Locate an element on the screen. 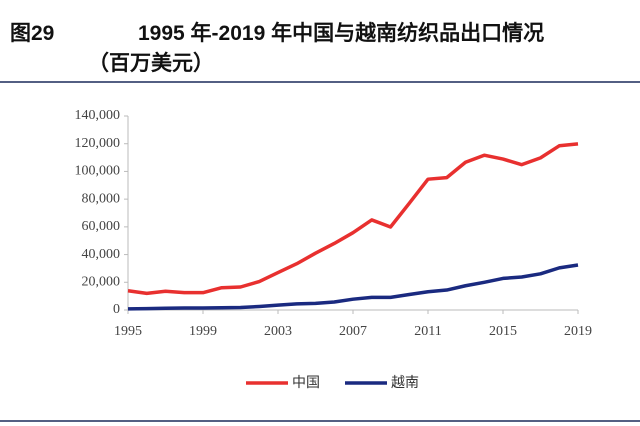 This screenshot has width=640, height=426. legend-label: 中国 is located at coordinates (306, 383).